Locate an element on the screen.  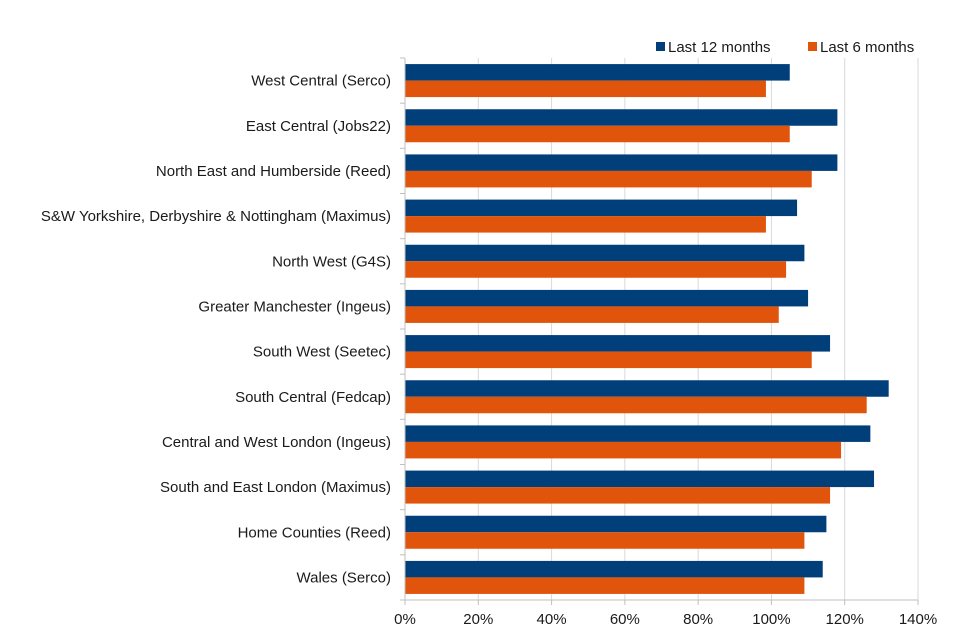
legend-item-last-12-months: Last 12 months is located at coordinates (713, 47).